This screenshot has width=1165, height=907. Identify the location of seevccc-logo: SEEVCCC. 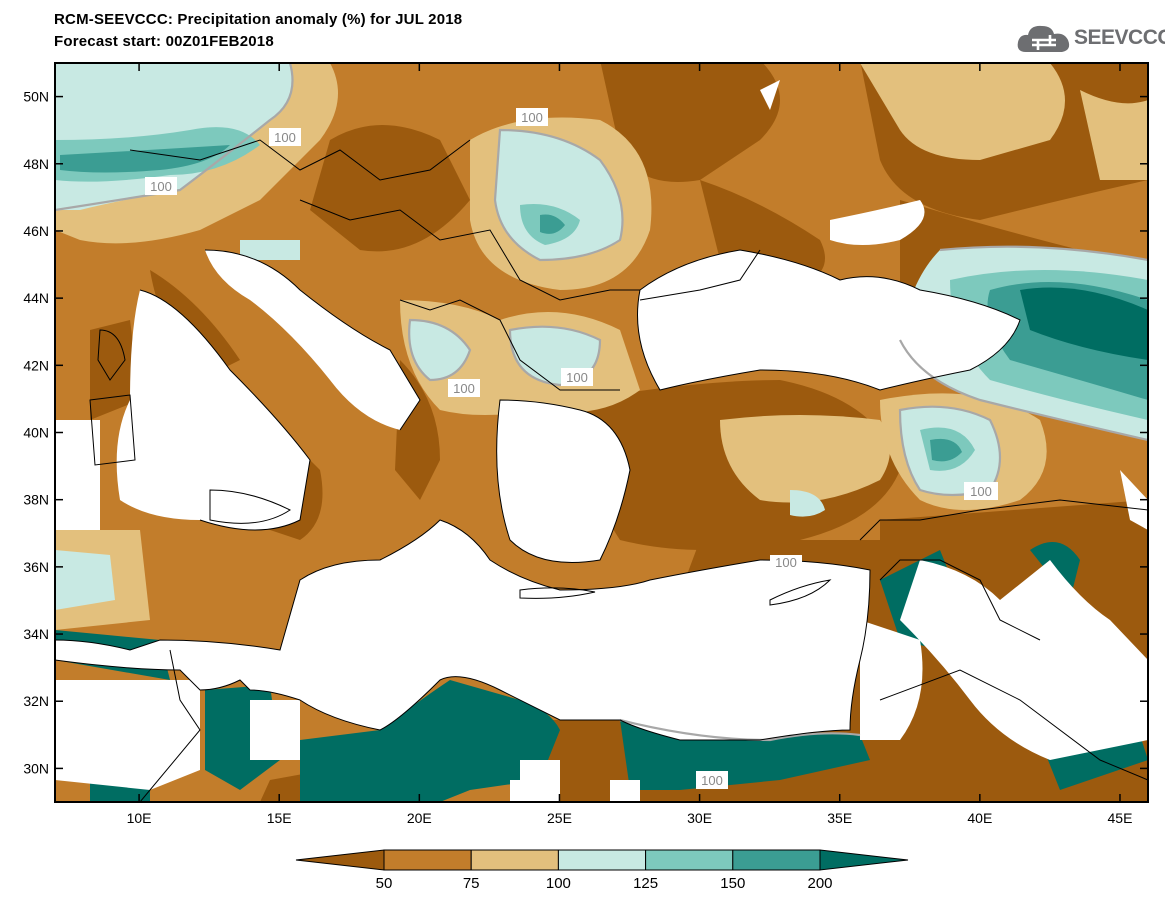
(1090, 39).